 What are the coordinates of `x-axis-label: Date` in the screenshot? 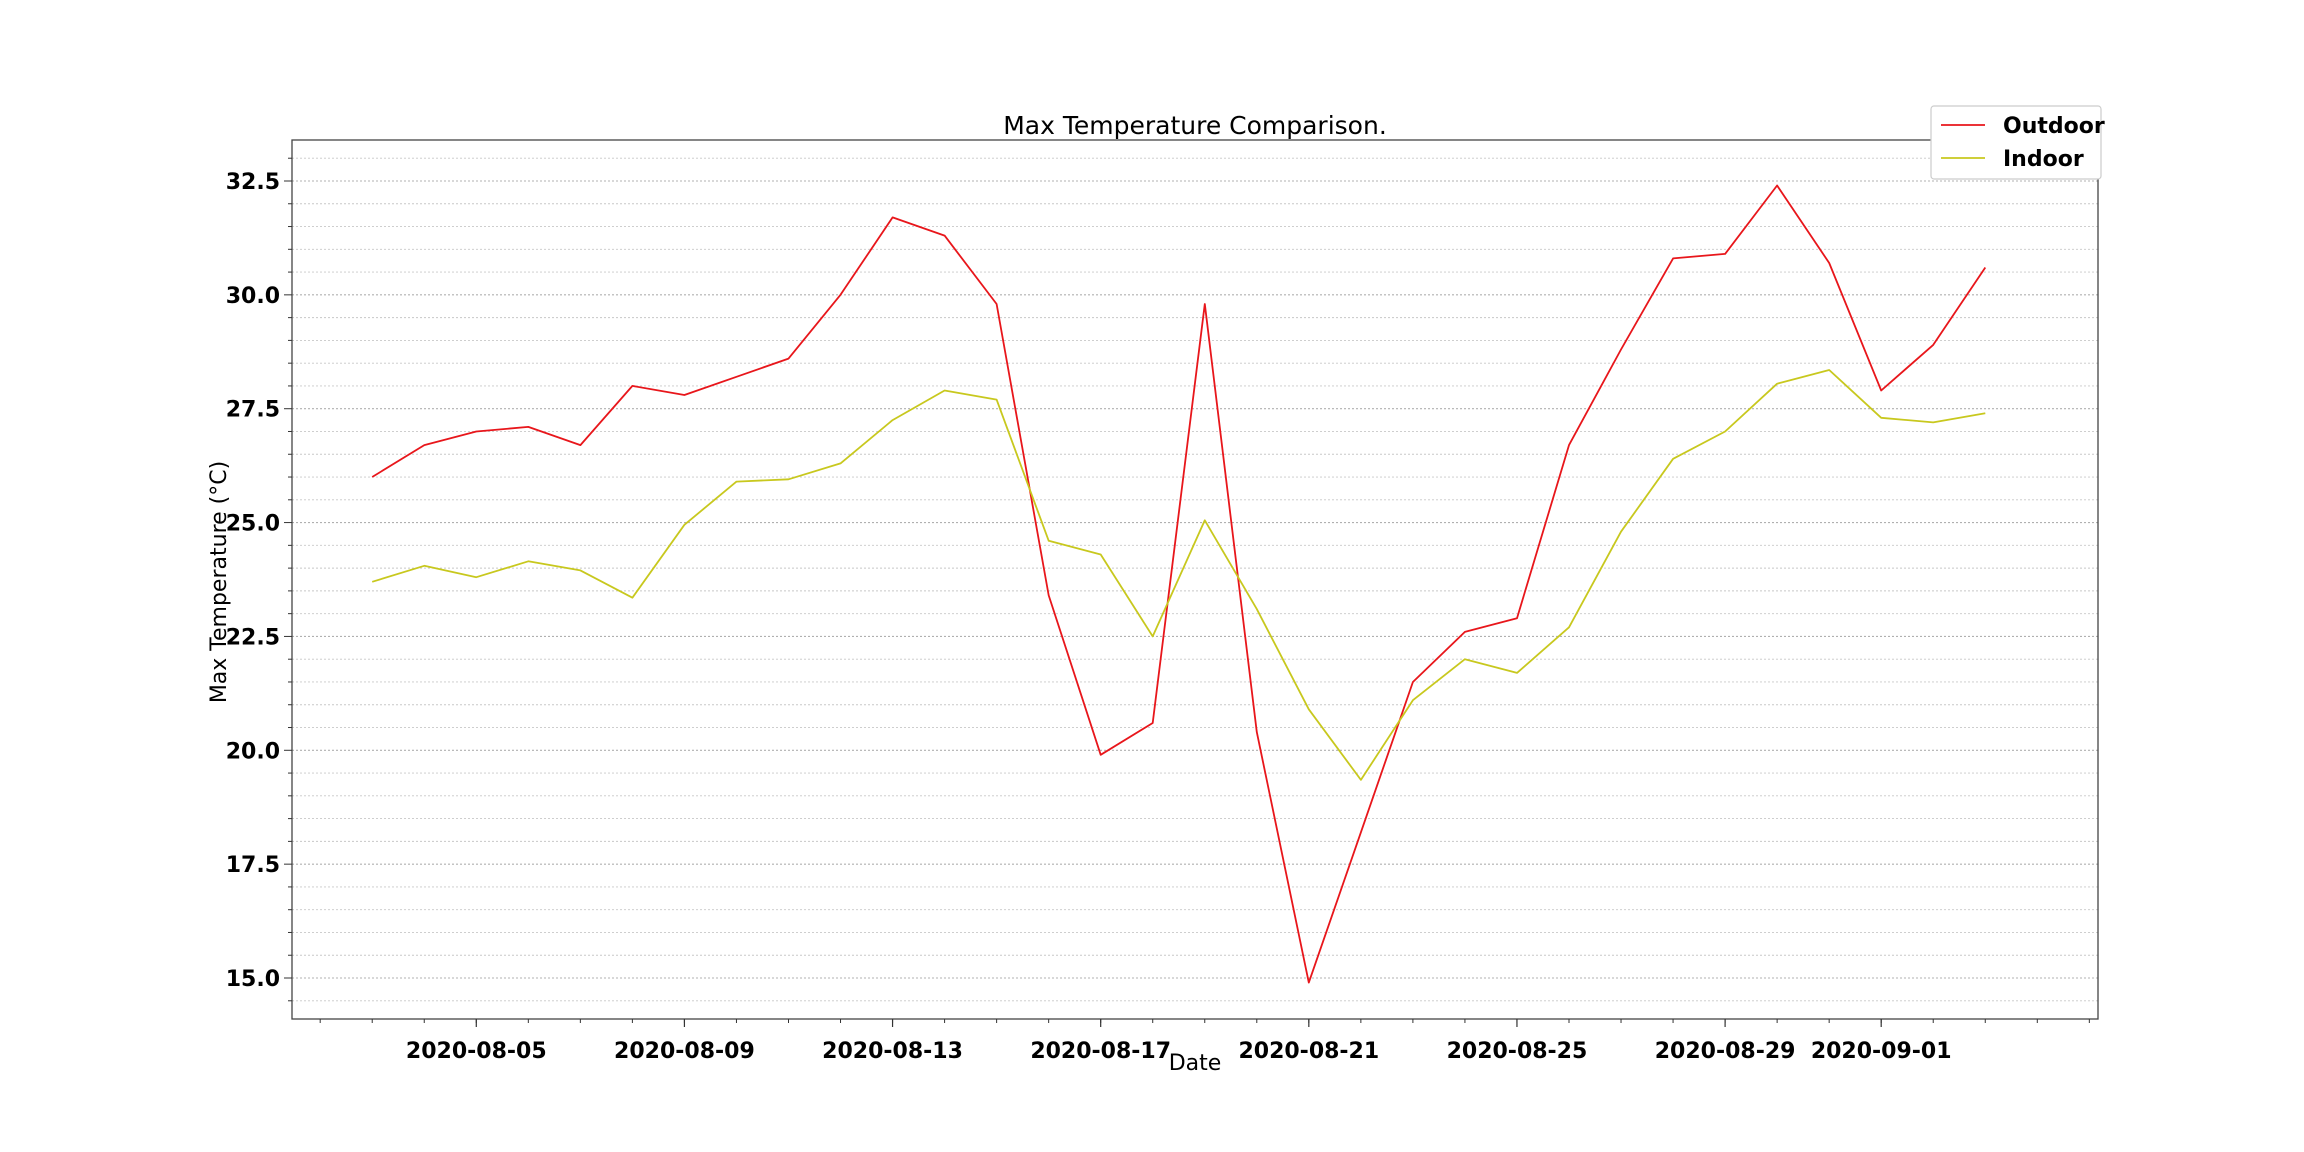 It's located at (1195, 1063).